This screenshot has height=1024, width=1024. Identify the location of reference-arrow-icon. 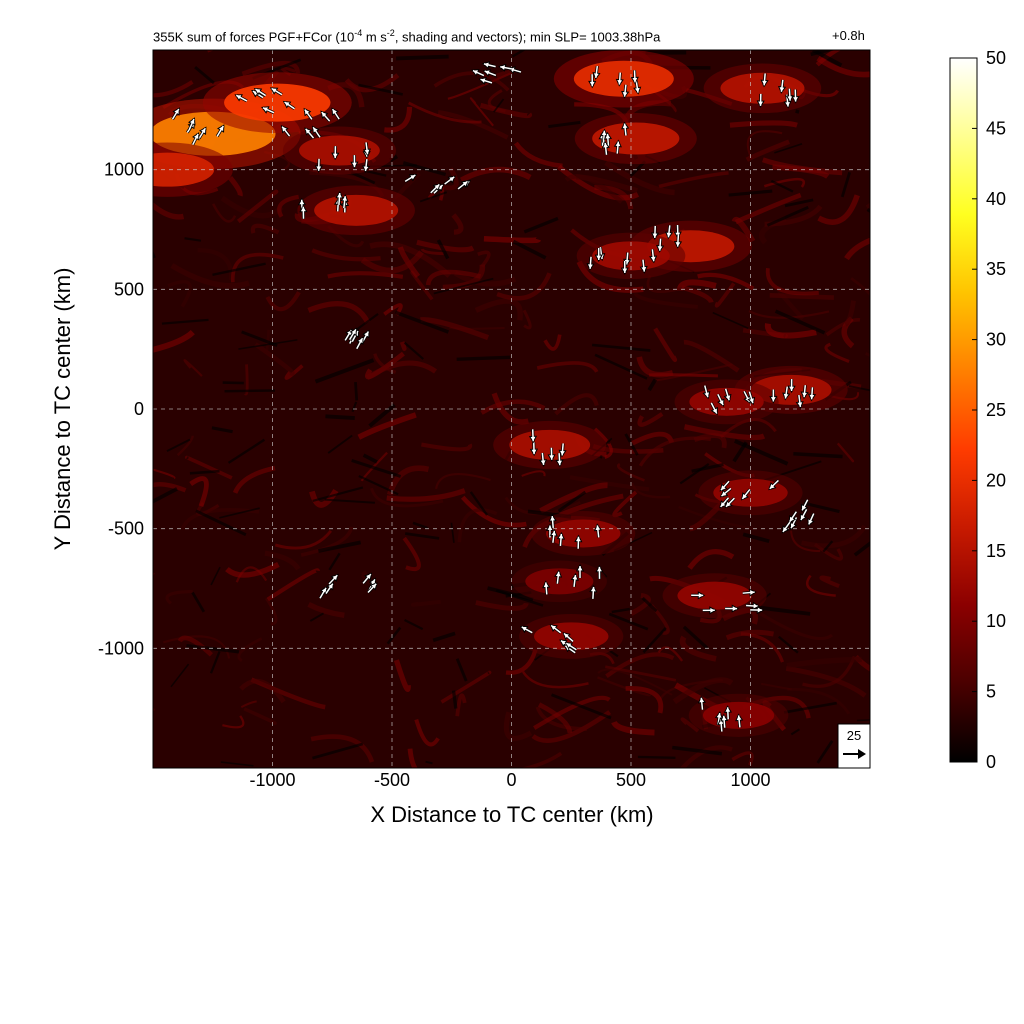
(854, 754).